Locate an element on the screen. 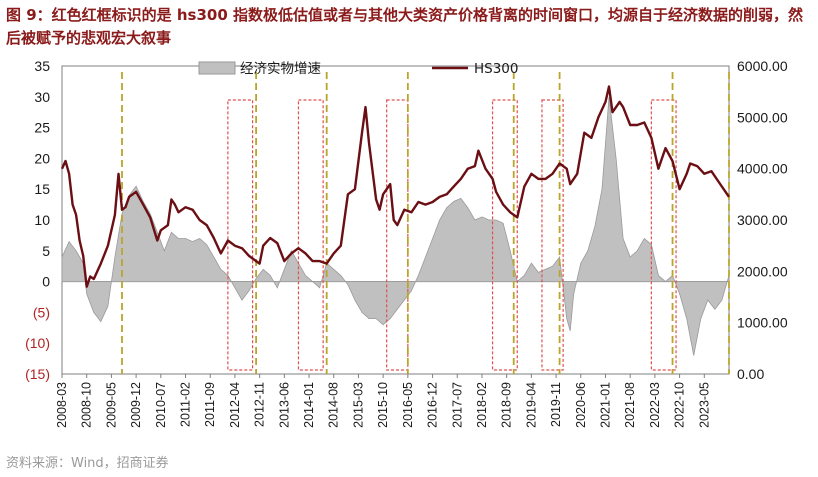  x-tick-label: 2021-01 is located at coordinates (605, 405).